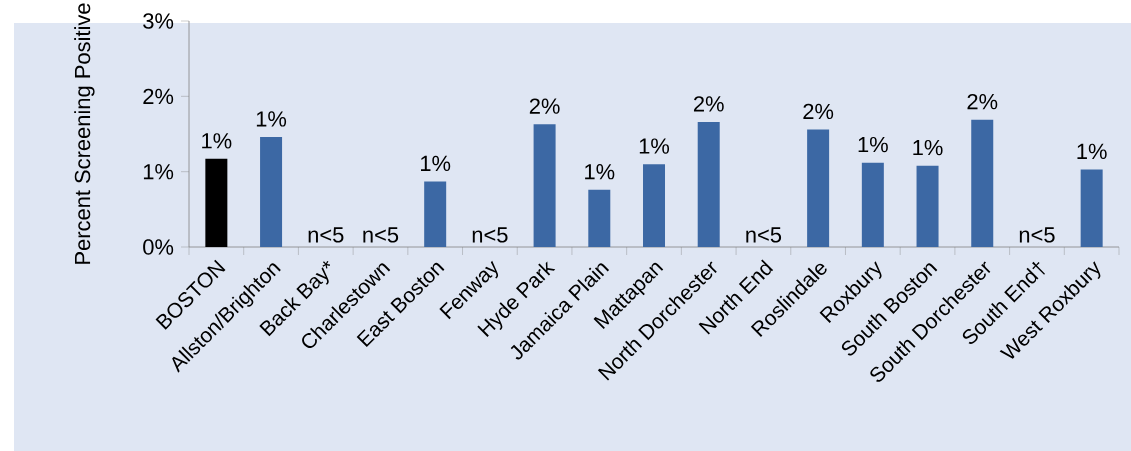 The width and height of the screenshot is (1131, 451). I want to click on y-axis-title: Percent Screening Positive, so click(84, 133).